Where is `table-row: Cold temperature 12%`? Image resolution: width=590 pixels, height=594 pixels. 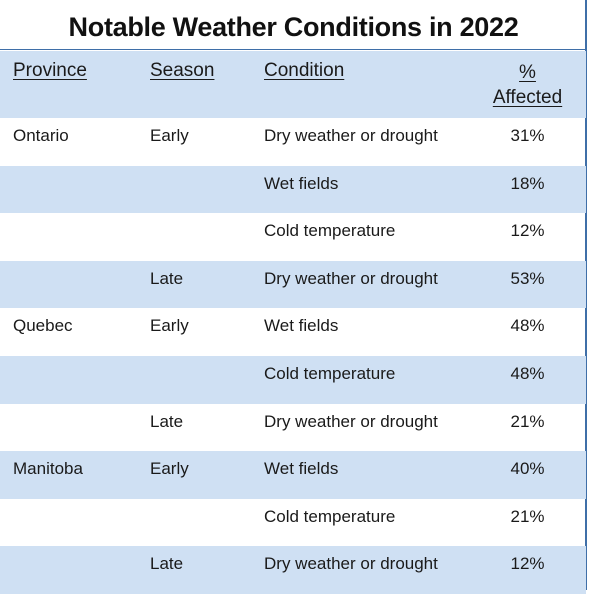 table-row: Cold temperature 12% is located at coordinates (293, 237).